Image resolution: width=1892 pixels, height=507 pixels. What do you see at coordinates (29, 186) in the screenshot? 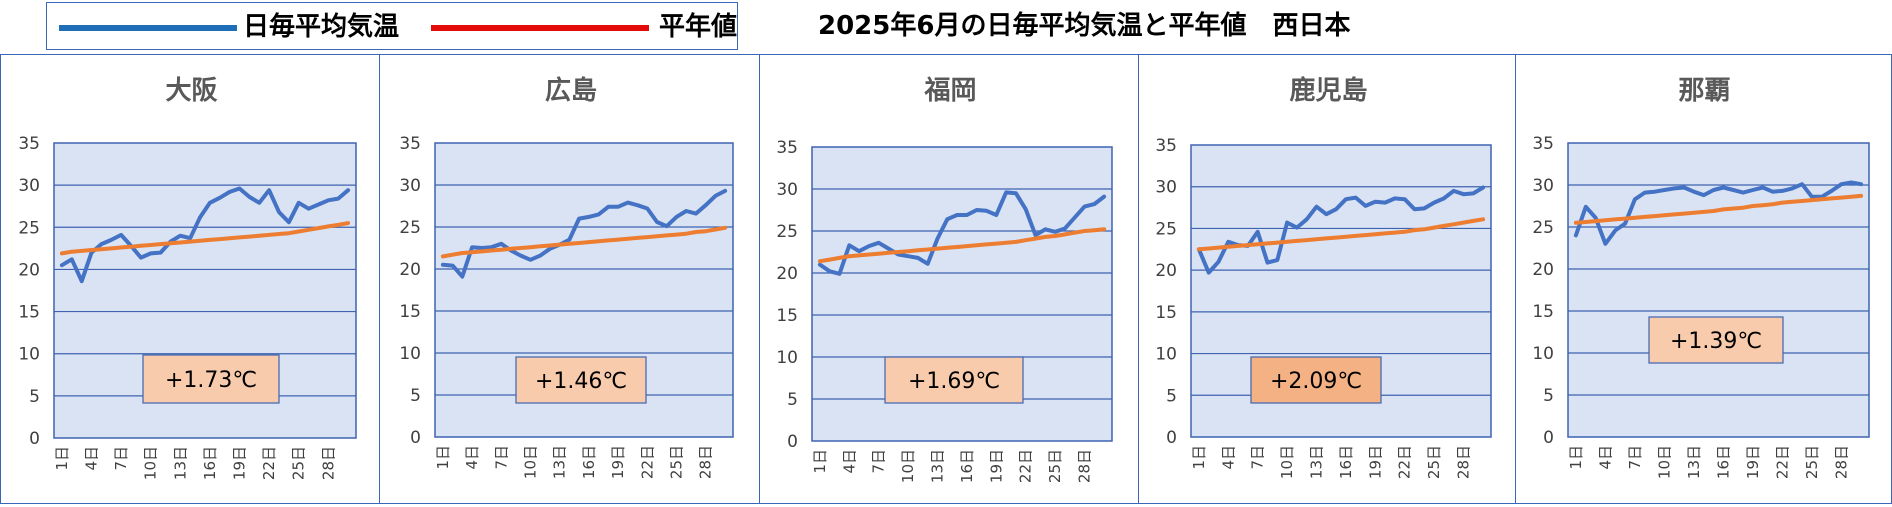
I see `y-tick-label: 30` at bounding box center [29, 186].